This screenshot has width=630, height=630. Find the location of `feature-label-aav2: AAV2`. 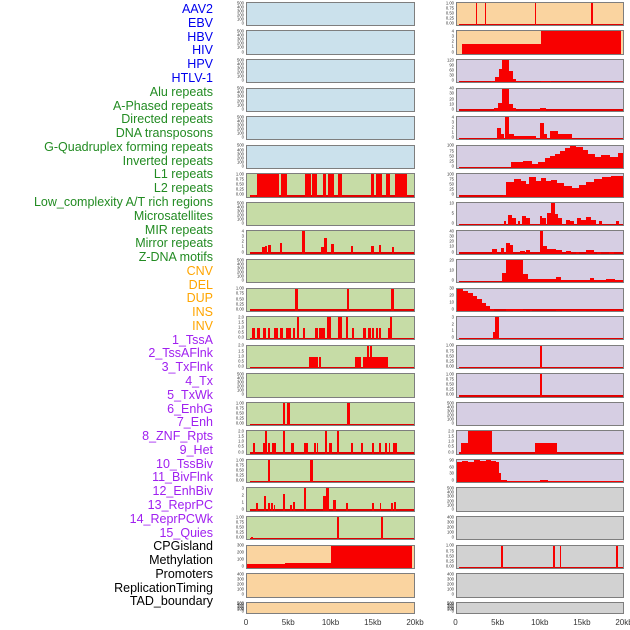

feature-label-aav2: AAV2 is located at coordinates (197, 9).